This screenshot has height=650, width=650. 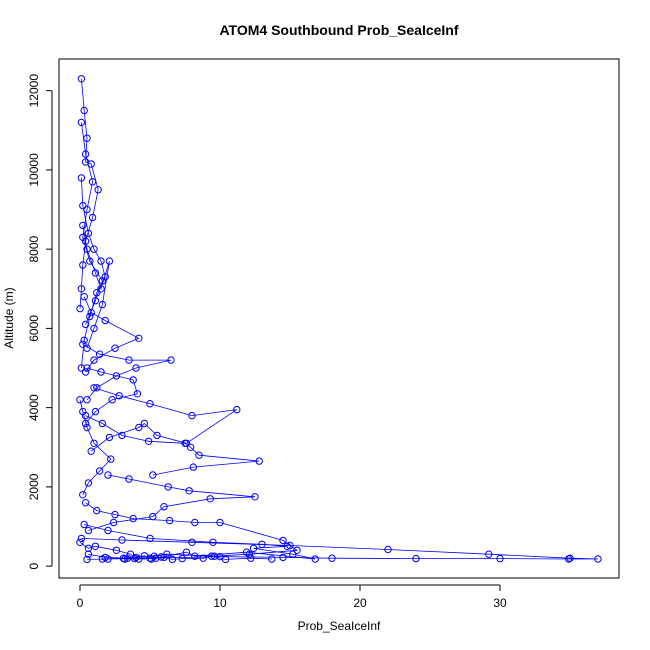 I want to click on y-axis: 0 2000 4000 6000 8000 10000 12000, so click(x=40, y=321).